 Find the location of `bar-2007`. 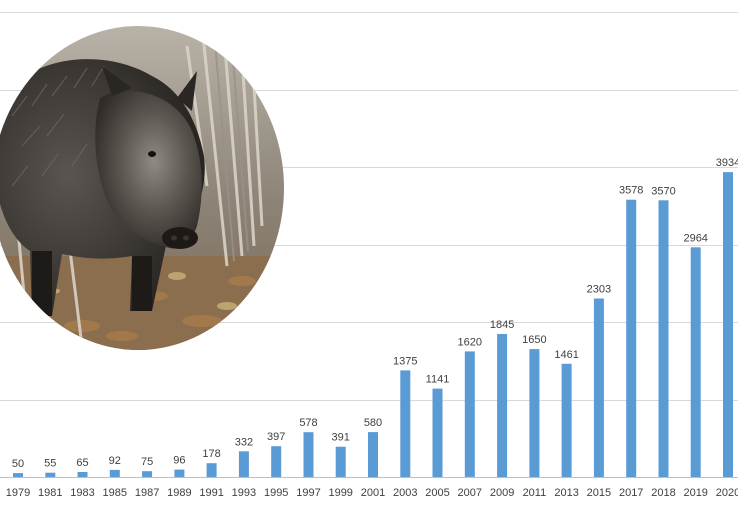

bar-2007 is located at coordinates (469, 414).